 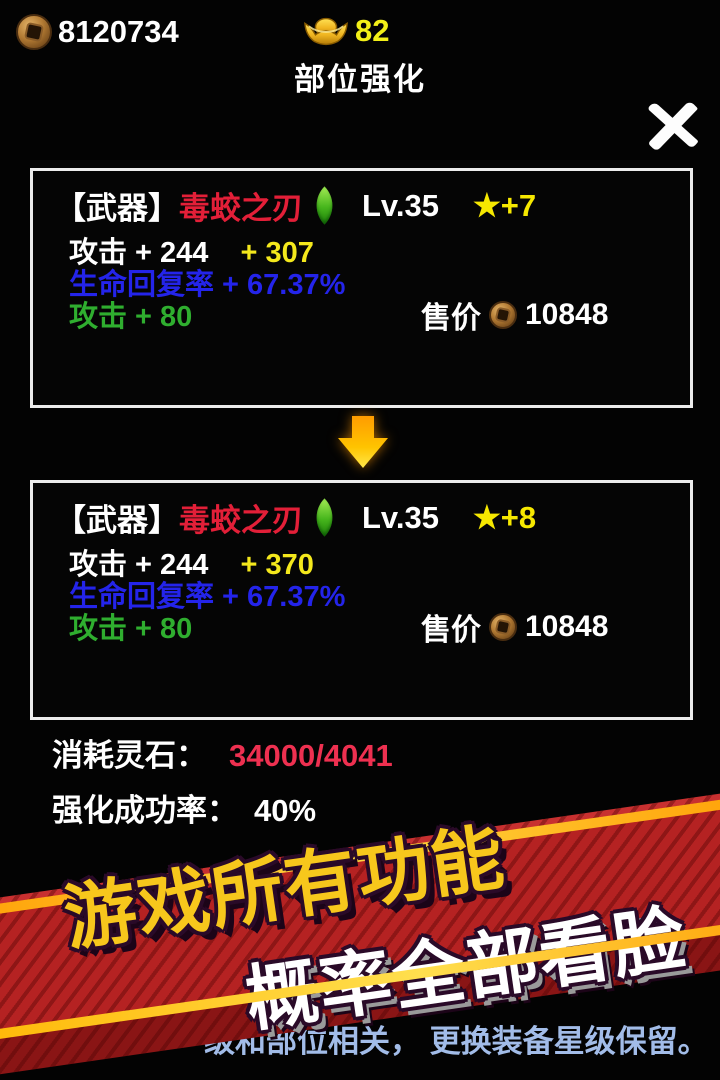 I want to click on down-arrow-icon, so click(x=363, y=442).